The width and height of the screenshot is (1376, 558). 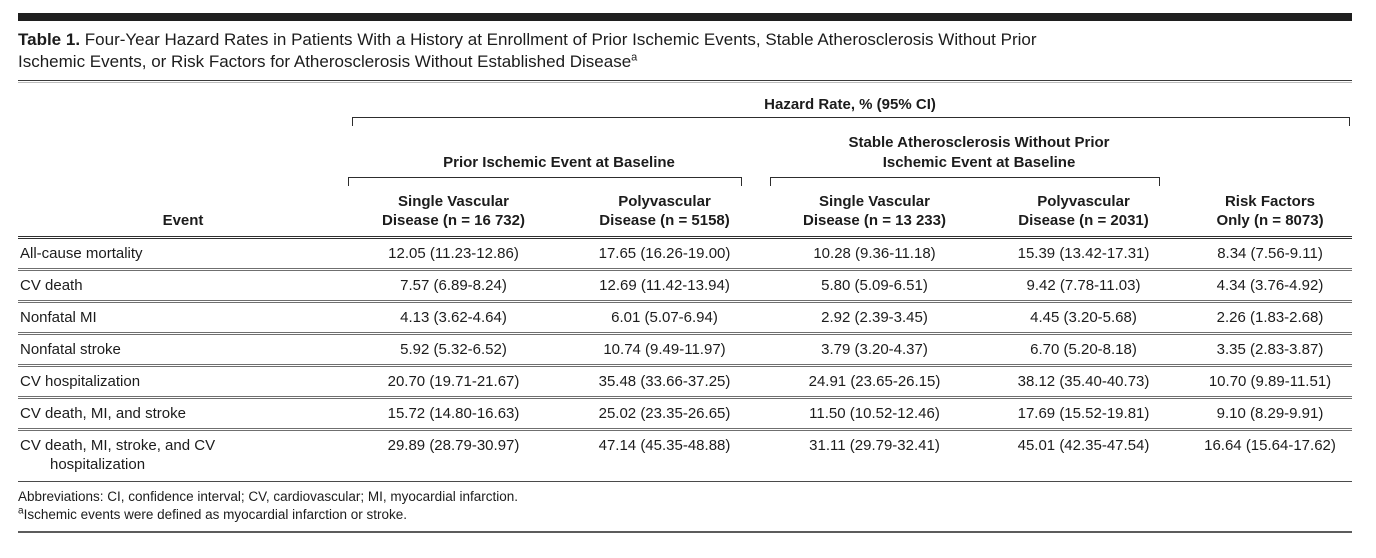 What do you see at coordinates (1083, 318) in the screenshot?
I see `value-cell: 4.45 (3.20-5.68)` at bounding box center [1083, 318].